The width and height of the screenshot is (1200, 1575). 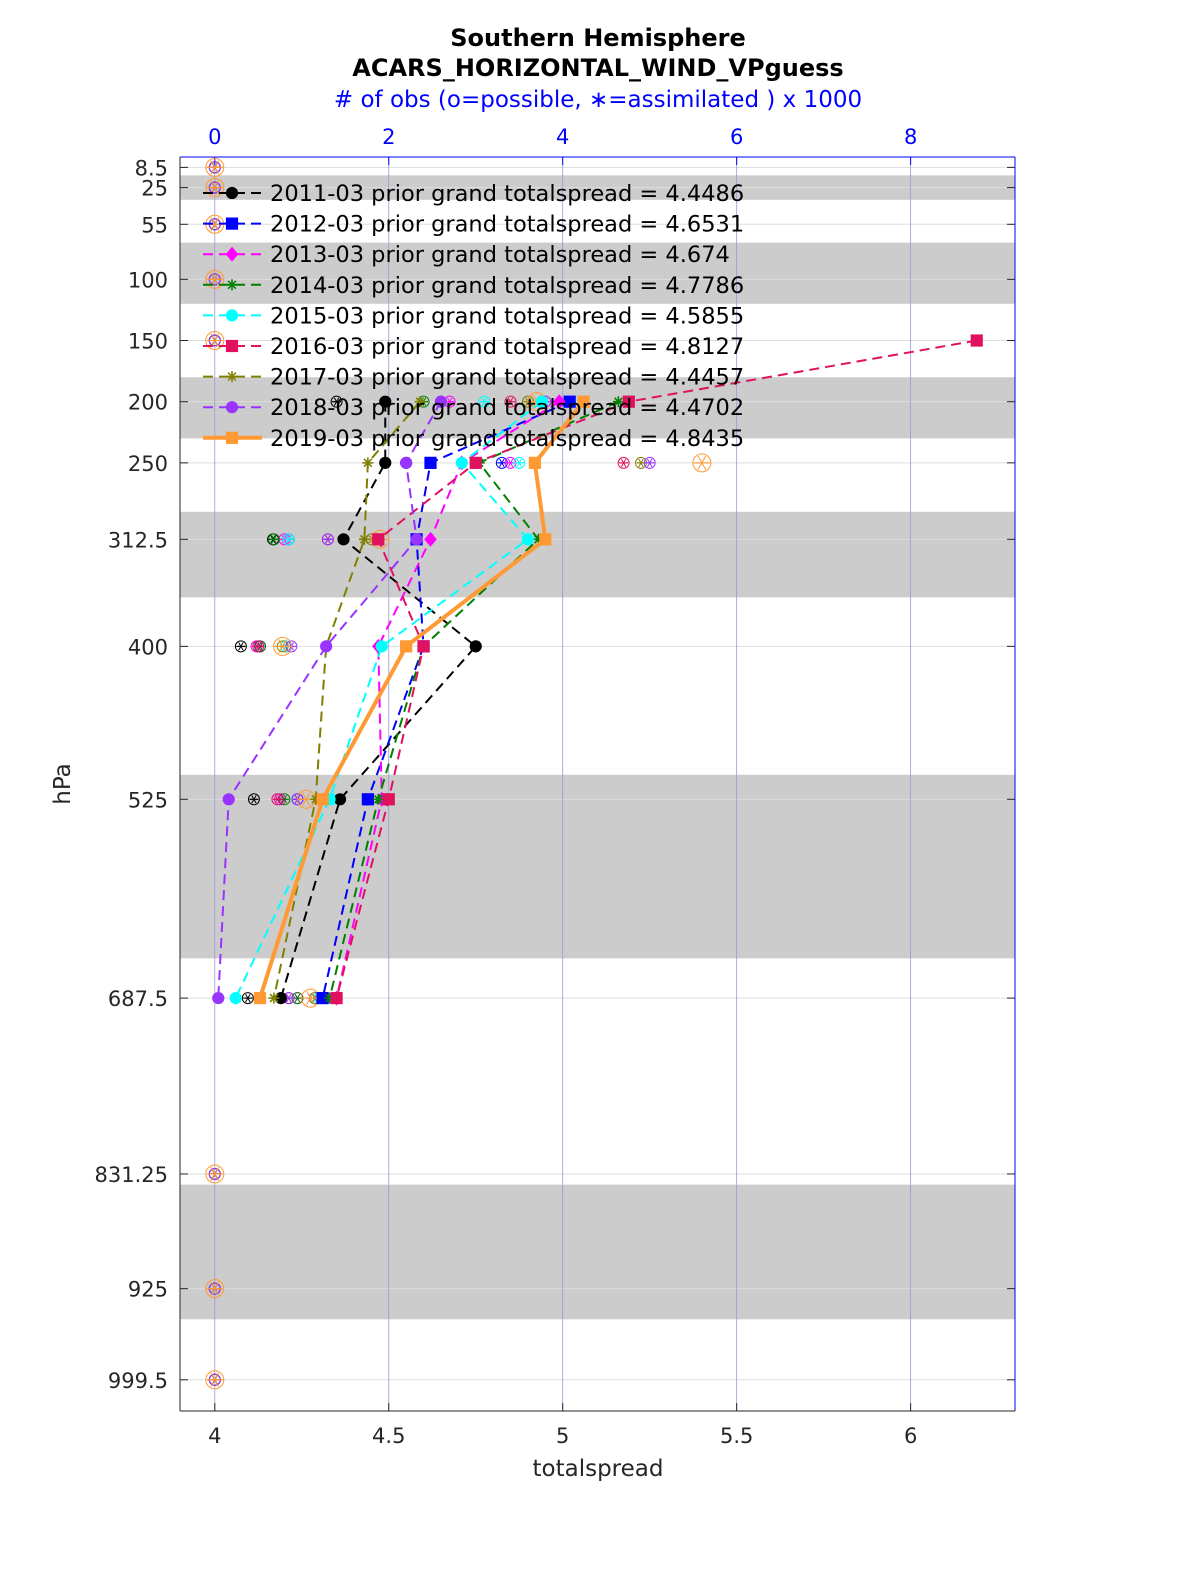 I want to click on top-tick-label: 4, so click(x=562, y=137).